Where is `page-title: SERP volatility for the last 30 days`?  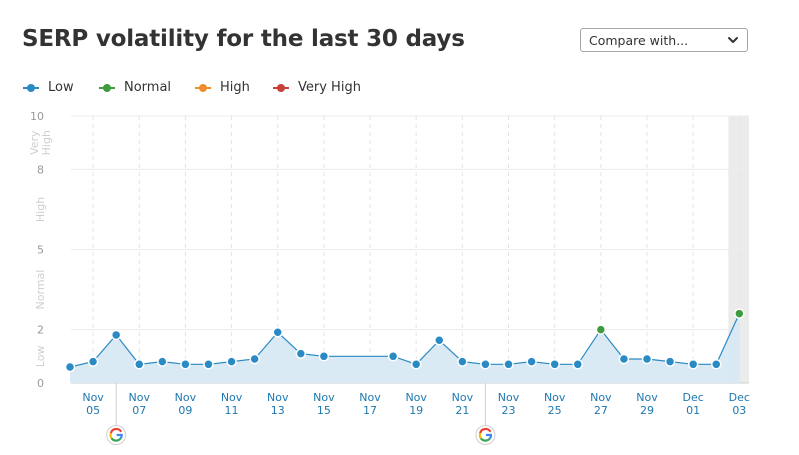
page-title: SERP volatility for the last 30 days is located at coordinates (243, 39).